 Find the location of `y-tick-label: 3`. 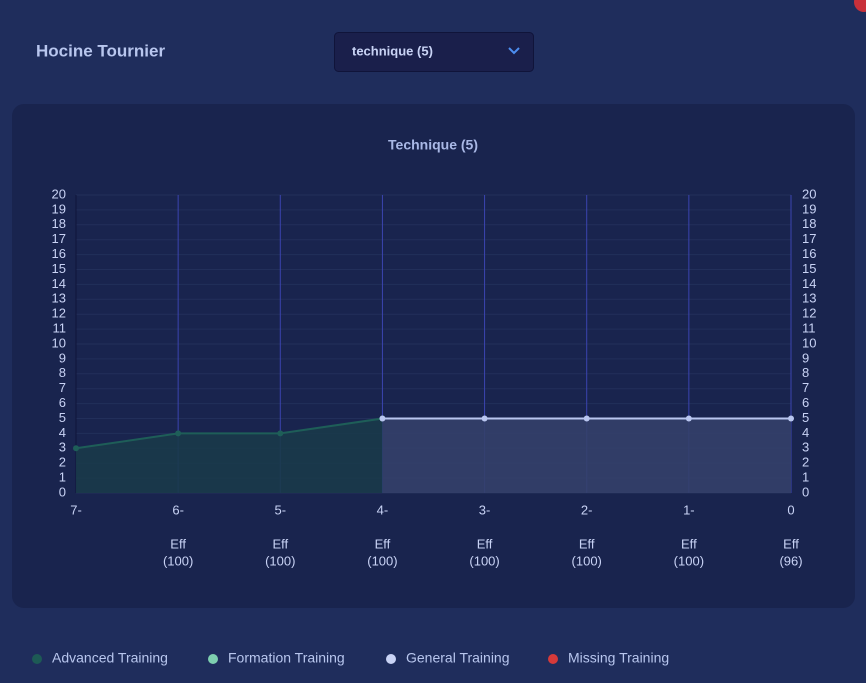

y-tick-label: 3 is located at coordinates (62, 447).